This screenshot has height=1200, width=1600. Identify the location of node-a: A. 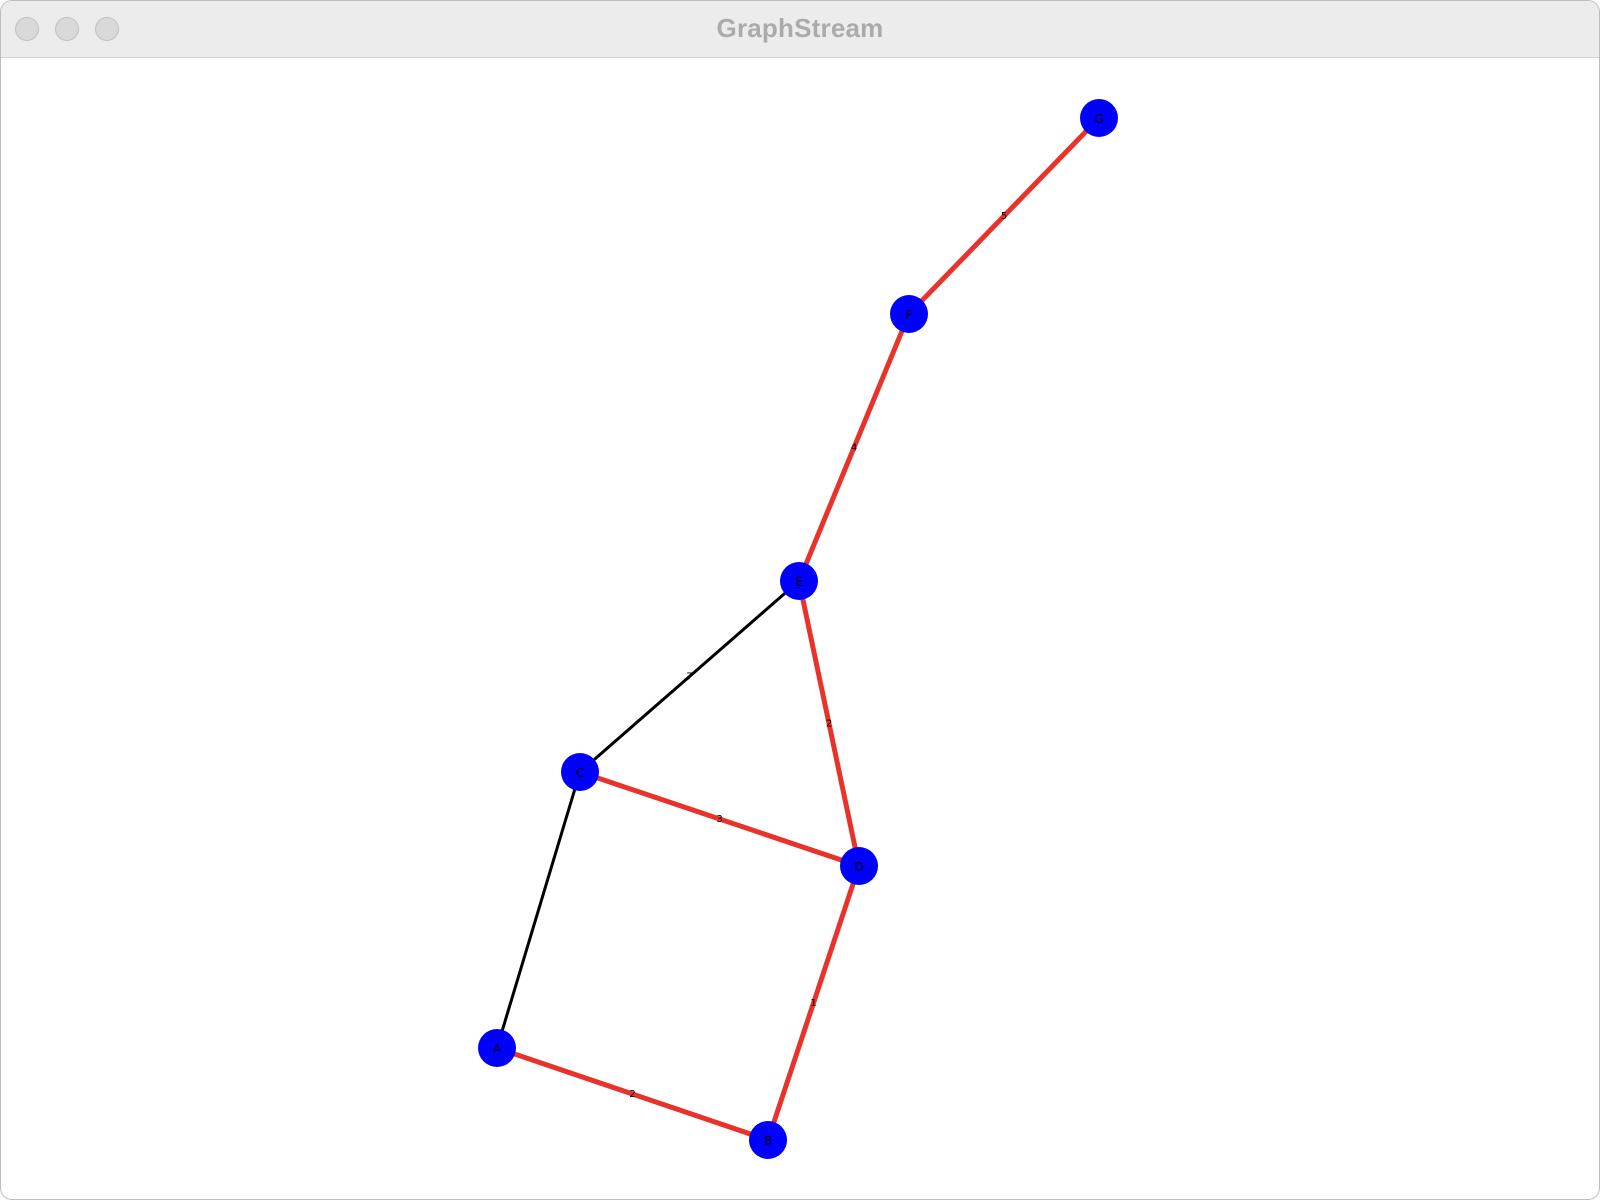
(497, 1048).